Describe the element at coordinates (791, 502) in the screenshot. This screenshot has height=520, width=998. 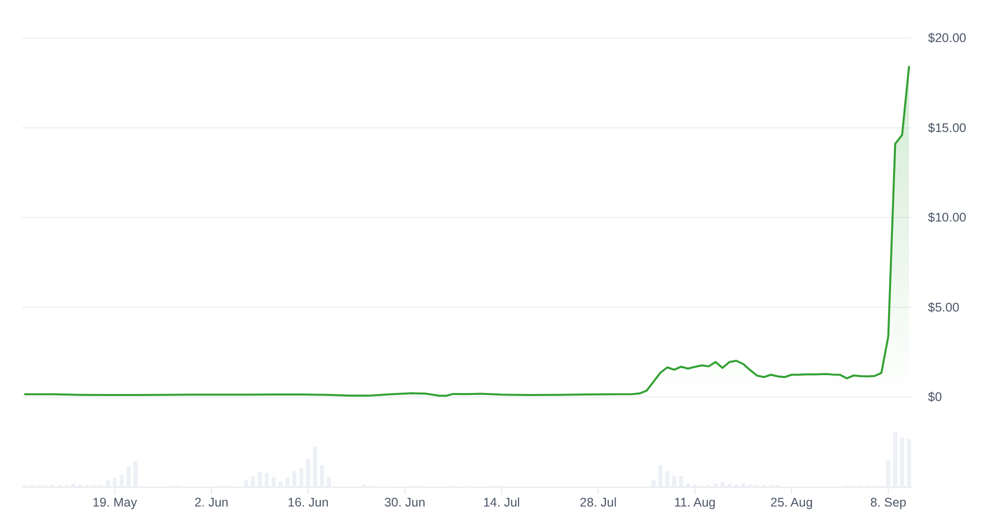
I see `x-tick-label: 25. Aug` at that location.